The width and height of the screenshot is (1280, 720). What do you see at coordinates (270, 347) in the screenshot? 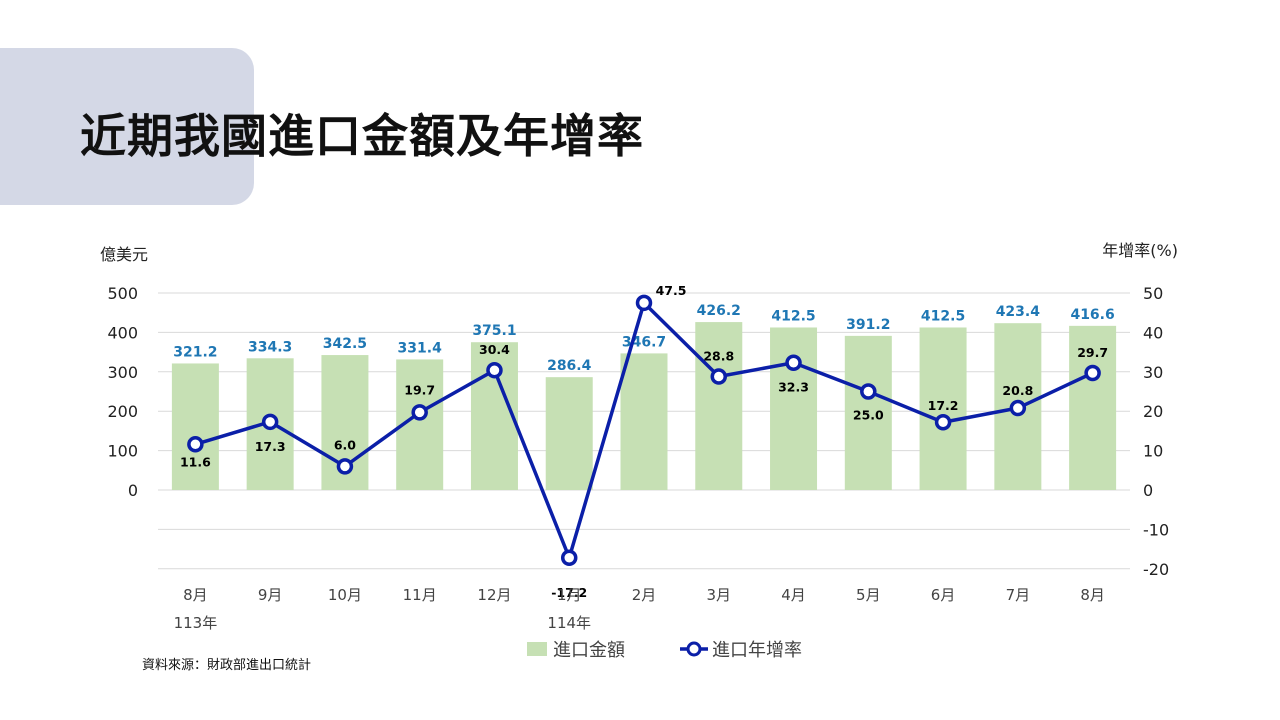
I see `bar-value-label: 334.3` at bounding box center [270, 347].